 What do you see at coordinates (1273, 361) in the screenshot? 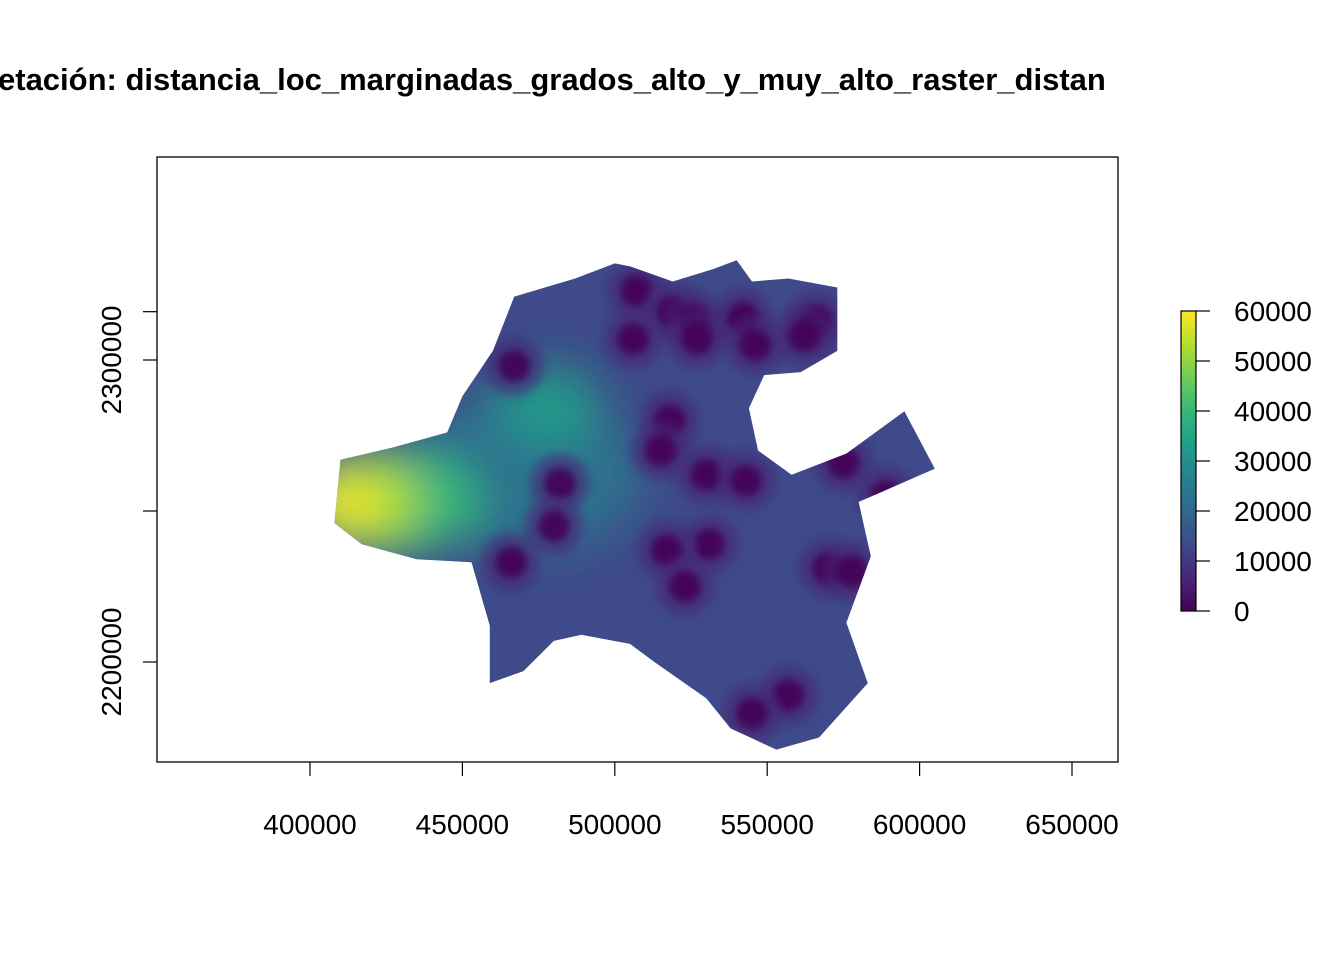
I see `legend-tick-label: 50000` at bounding box center [1273, 361].